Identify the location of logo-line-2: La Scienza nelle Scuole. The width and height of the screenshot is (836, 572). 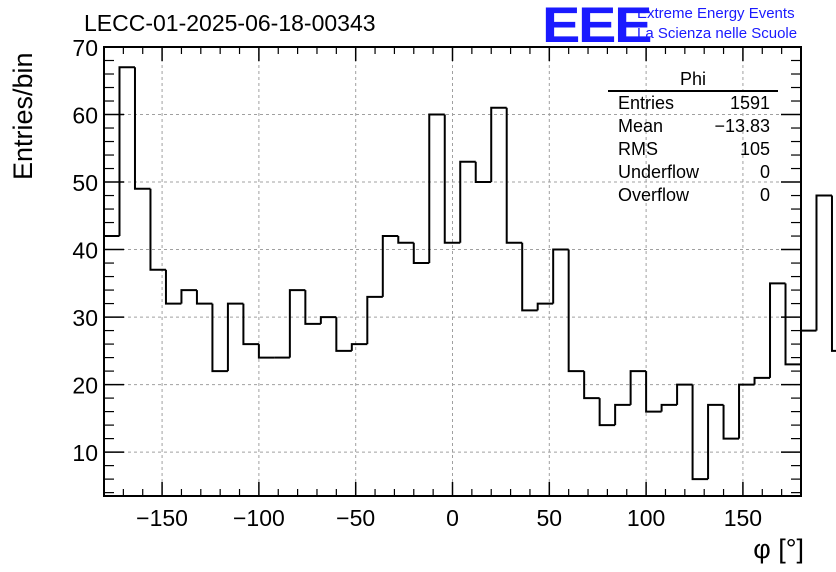
(717, 33).